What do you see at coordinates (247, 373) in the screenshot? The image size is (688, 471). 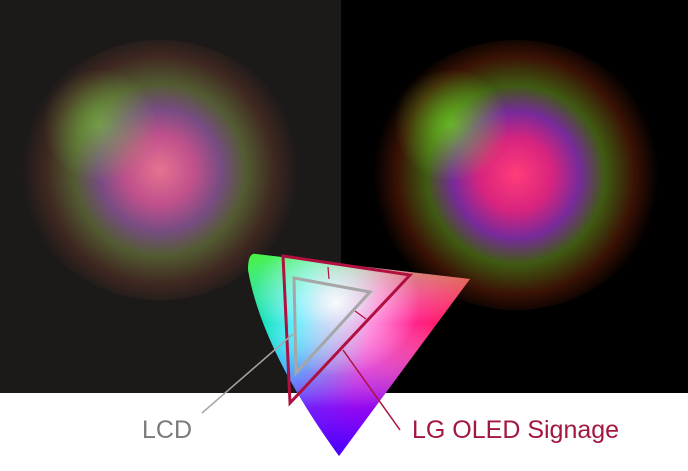 I see `lcd-leader-line` at bounding box center [247, 373].